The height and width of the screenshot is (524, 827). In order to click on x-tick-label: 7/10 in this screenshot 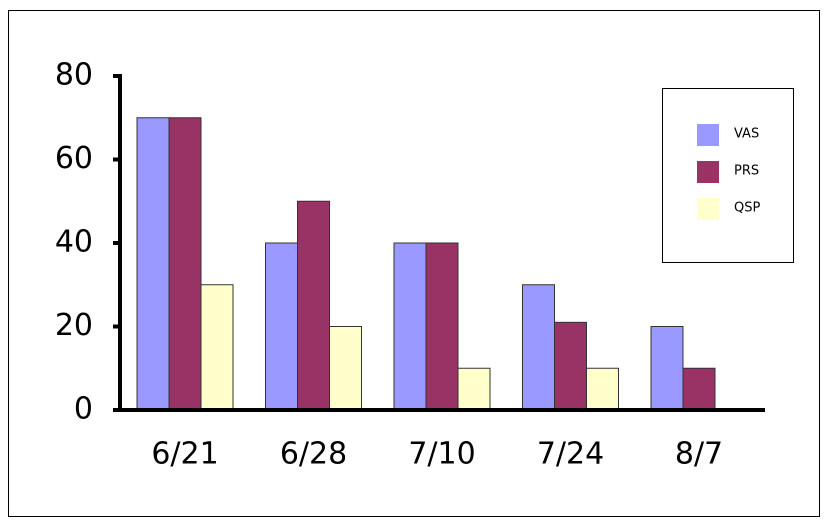, I will do `click(441, 454)`.